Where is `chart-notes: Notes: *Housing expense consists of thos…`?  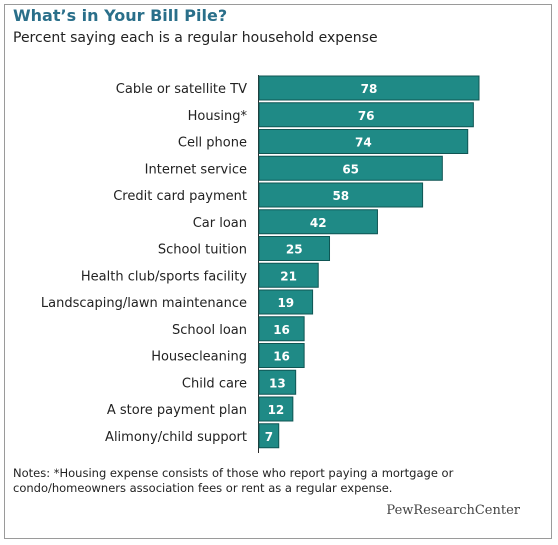 chart-notes: Notes: *Housing expense consists of thos… is located at coordinates (233, 480).